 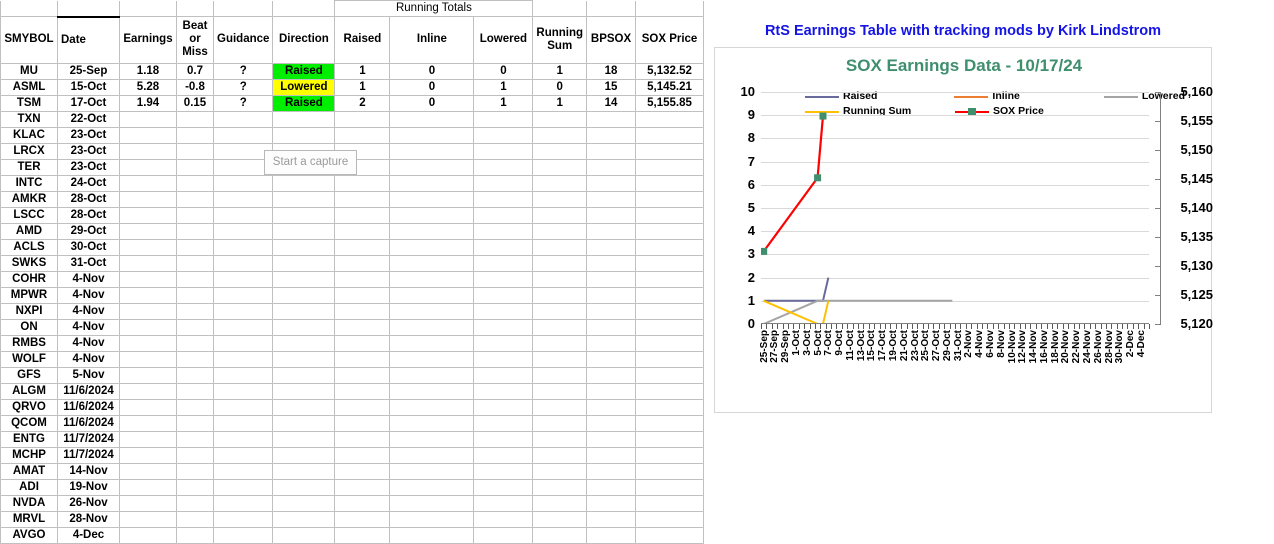 I want to click on cell-symbol: NXPI, so click(x=29, y=311).